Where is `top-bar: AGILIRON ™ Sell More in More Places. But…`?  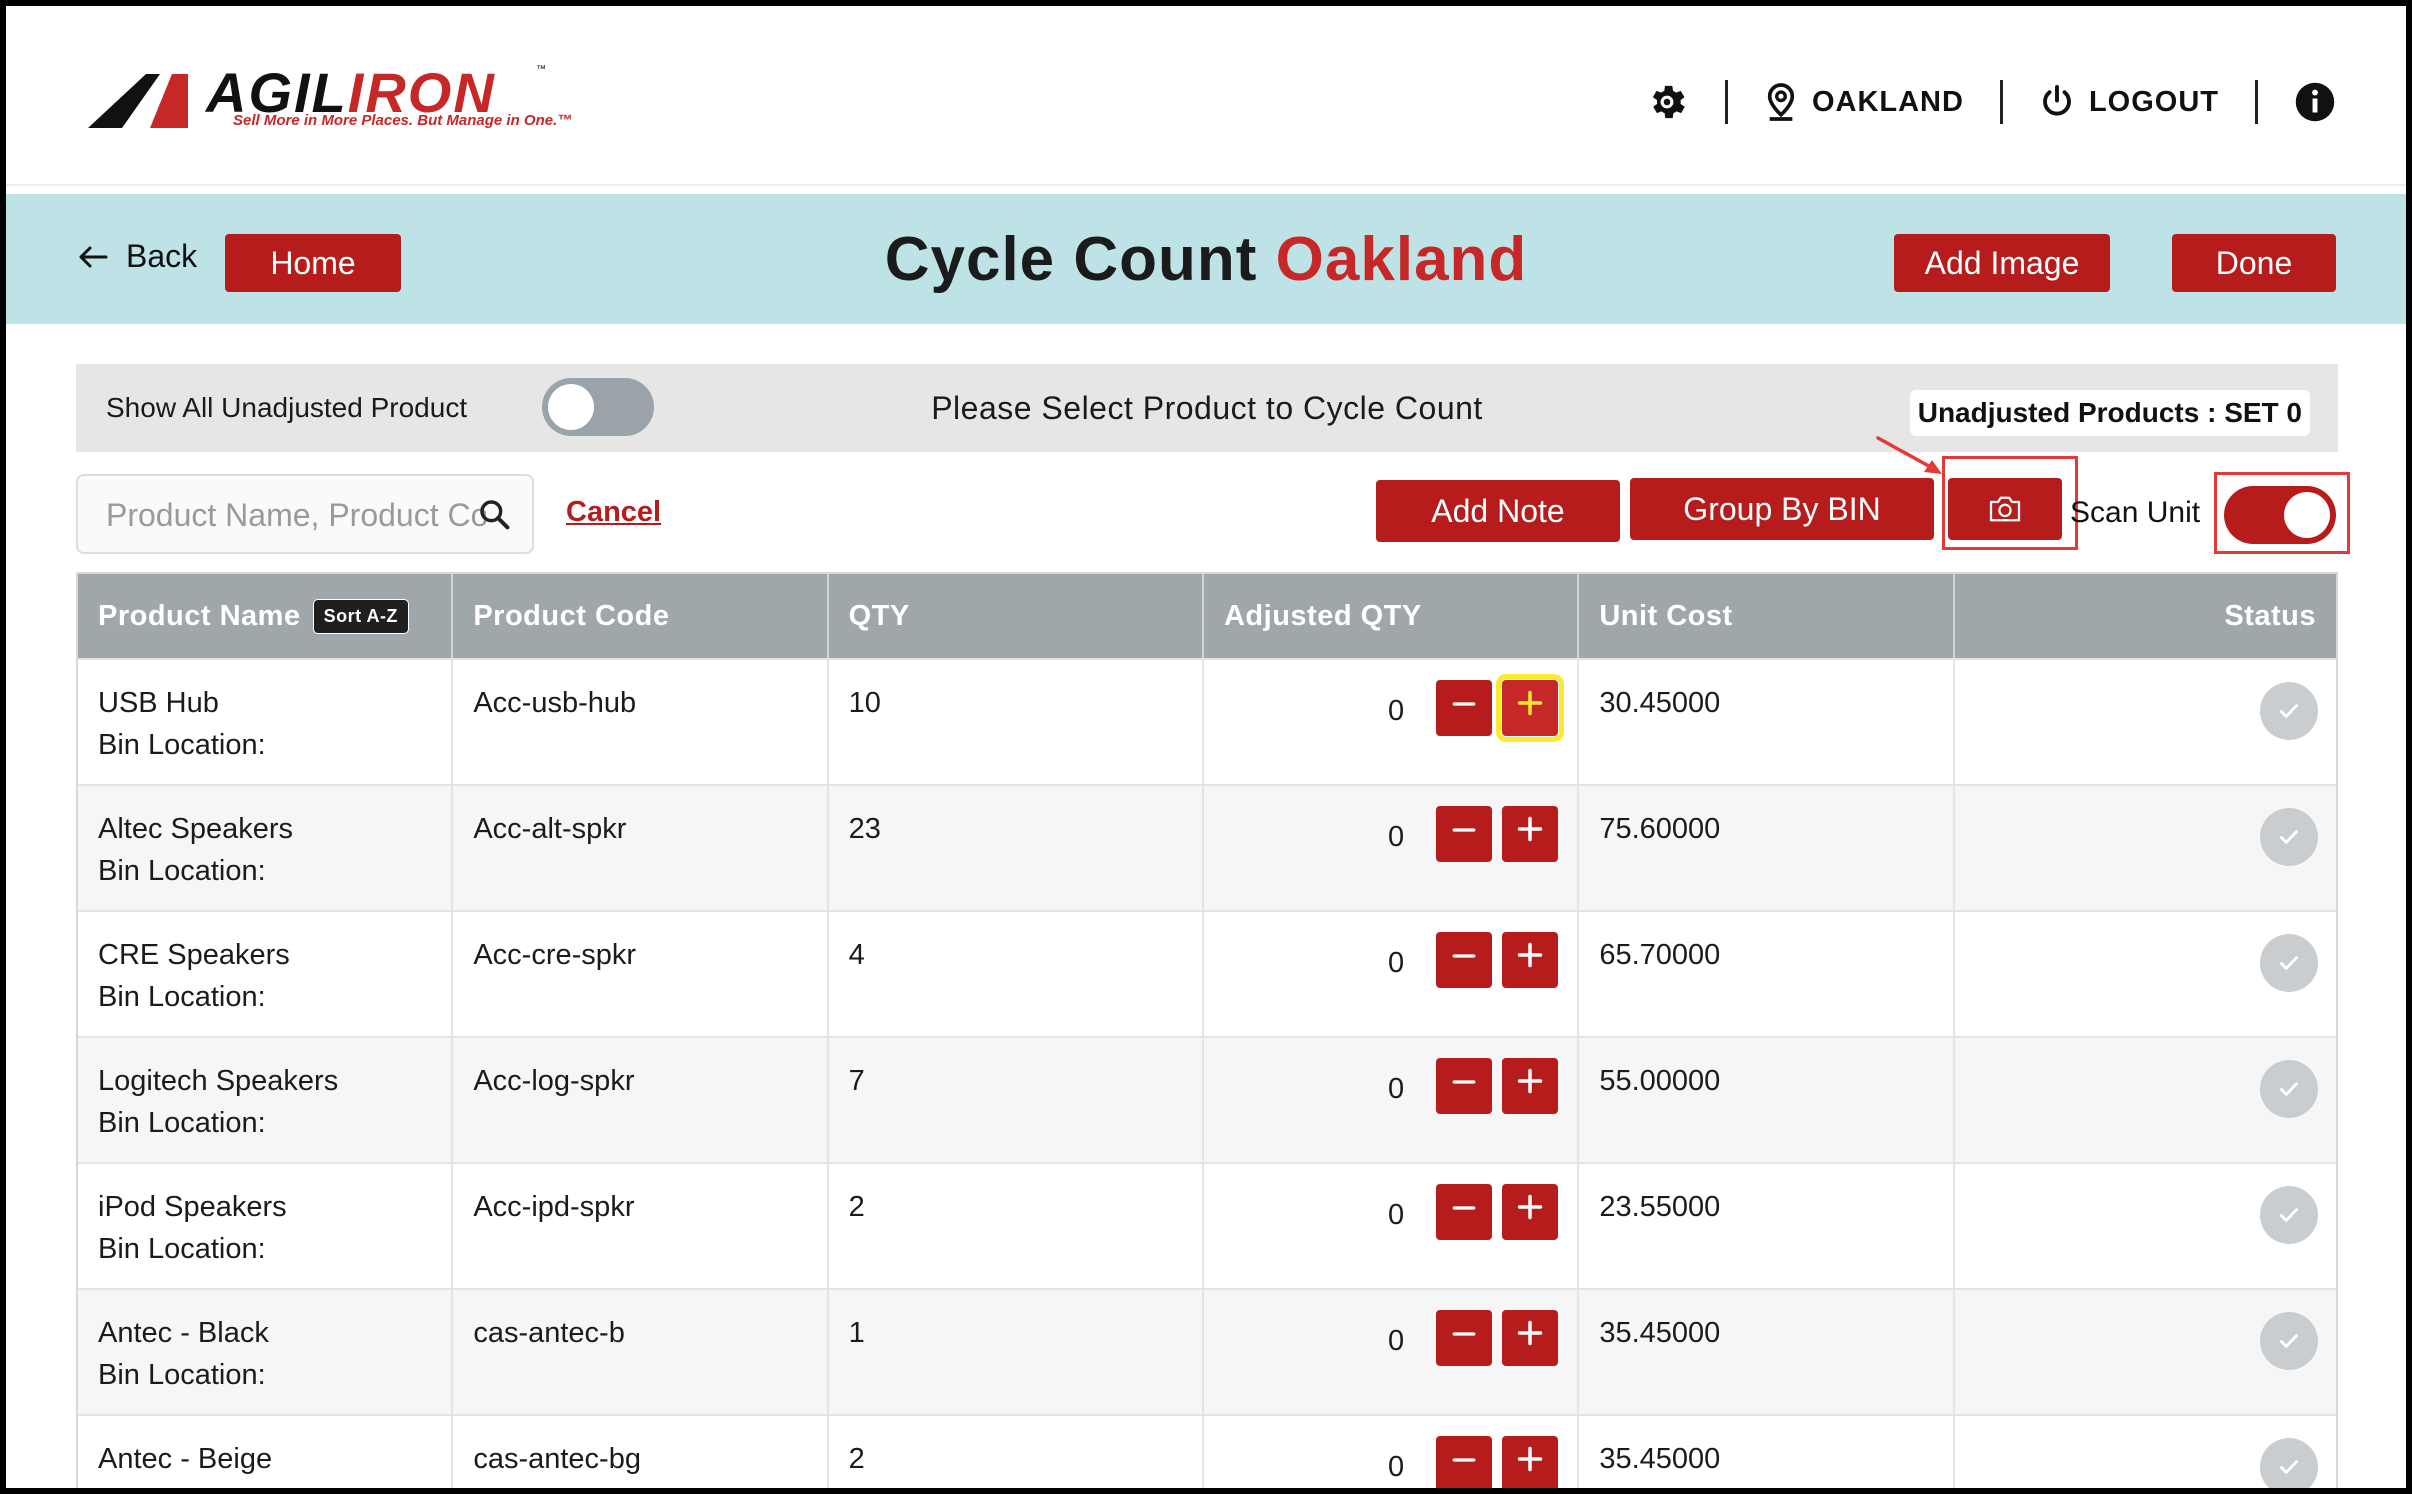 top-bar: AGILIRON ™ Sell More in More Places. But… is located at coordinates (1206, 96).